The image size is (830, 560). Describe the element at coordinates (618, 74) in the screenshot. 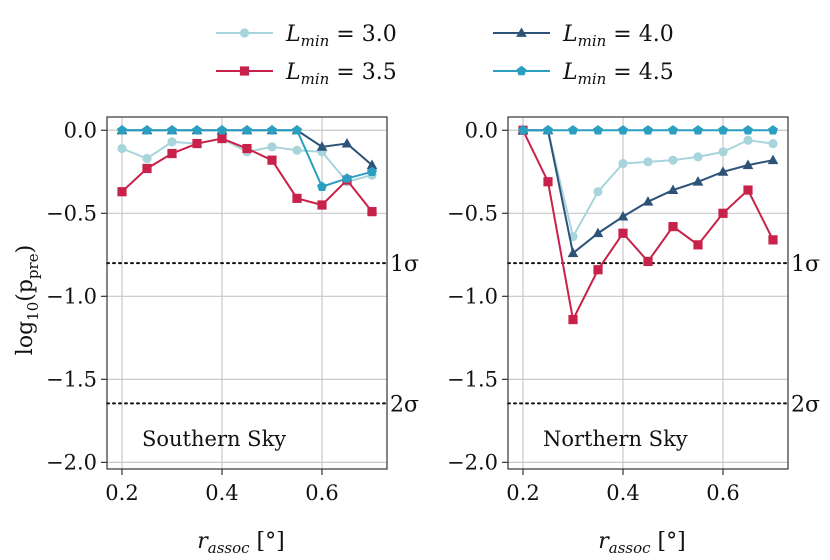

I see `legend-label: Lmin = 4.5` at that location.